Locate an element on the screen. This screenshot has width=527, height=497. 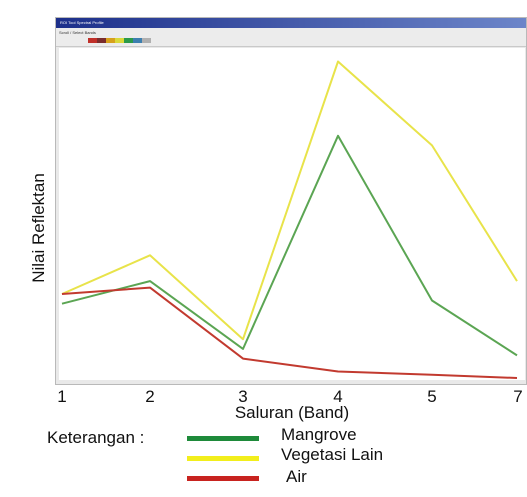
y-axis-label: Nilai Reflektan is located at coordinates (38, 228).